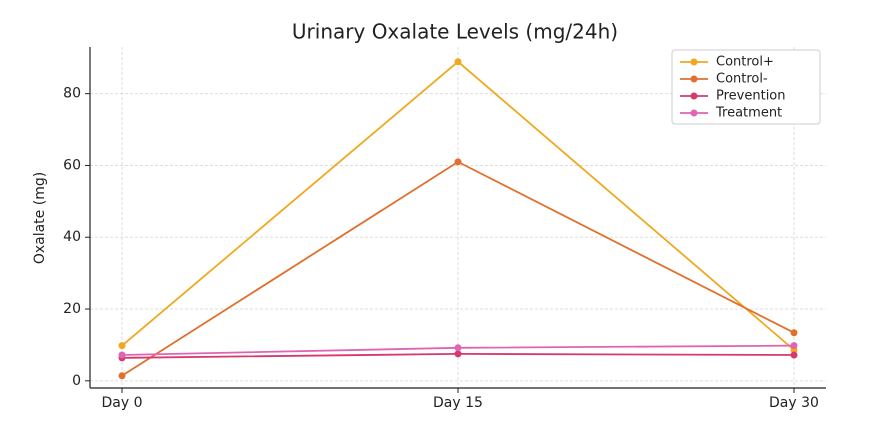  I want to click on legend-box, so click(746, 87).